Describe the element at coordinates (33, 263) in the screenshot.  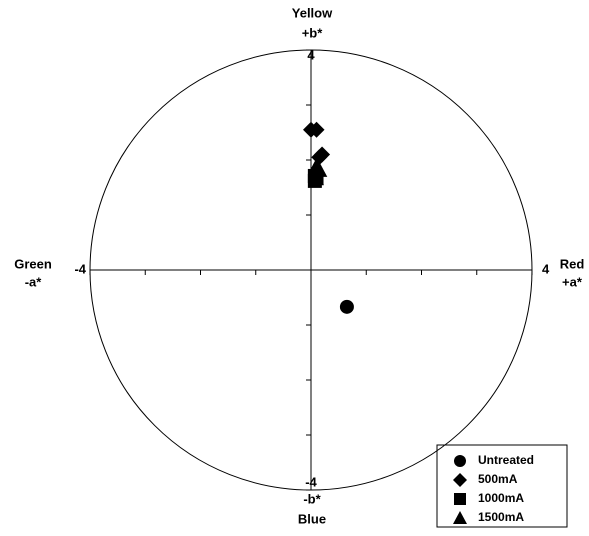
I see `axis-label: Green` at that location.